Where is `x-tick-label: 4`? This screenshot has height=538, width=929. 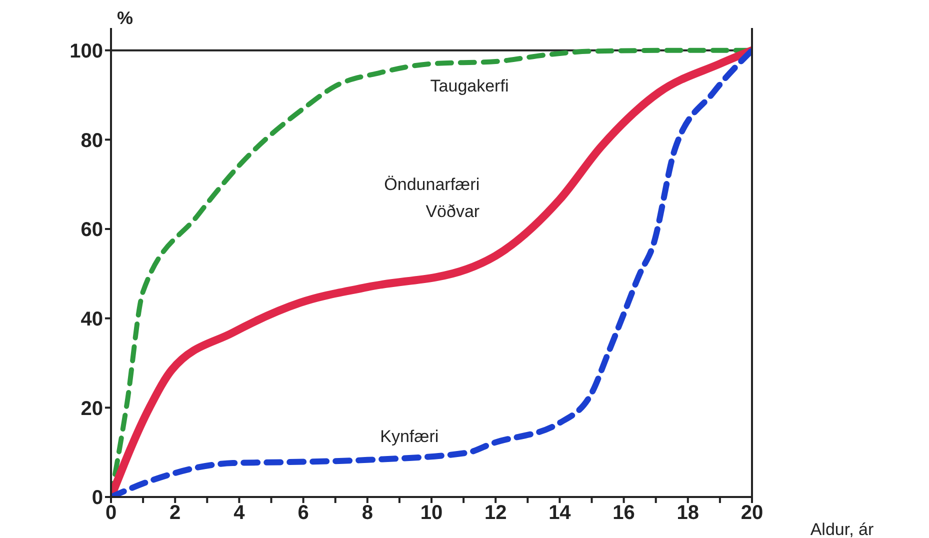
x-tick-label: 4 is located at coordinates (240, 513).